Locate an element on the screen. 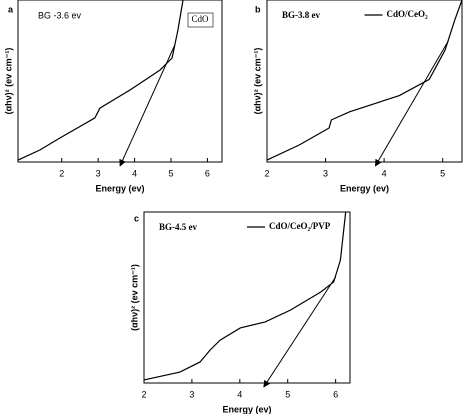 This screenshot has width=474, height=414. legend-box is located at coordinates (200, 20).